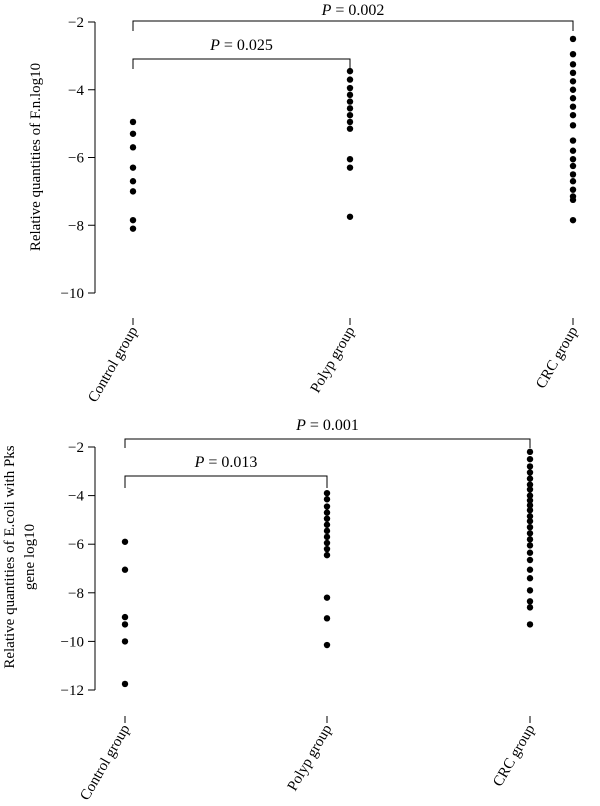  I want to click on y-tick-label: −2, so click(76, 23).